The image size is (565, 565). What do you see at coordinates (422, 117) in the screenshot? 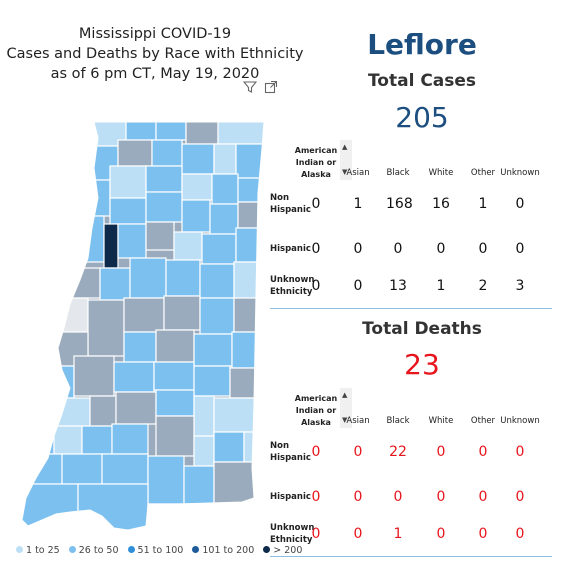
I see `total-cases-value: 205` at bounding box center [422, 117].